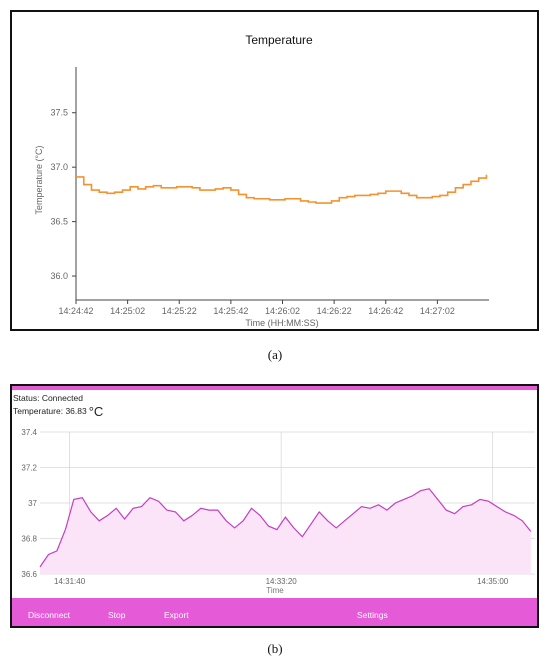 This screenshot has height=668, width=550. What do you see at coordinates (275, 354) in the screenshot?
I see `caption-a: (a)` at bounding box center [275, 354].